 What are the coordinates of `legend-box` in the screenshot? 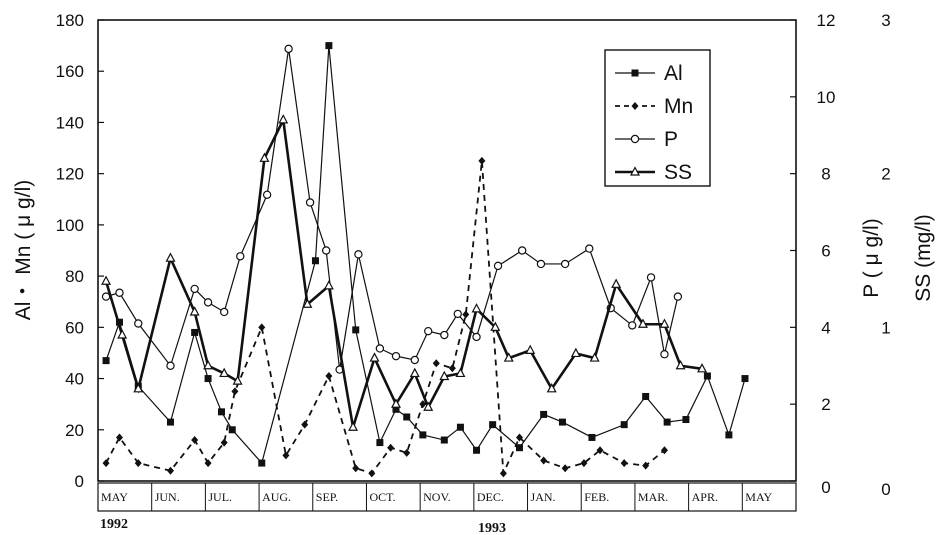 It's located at (657, 118).